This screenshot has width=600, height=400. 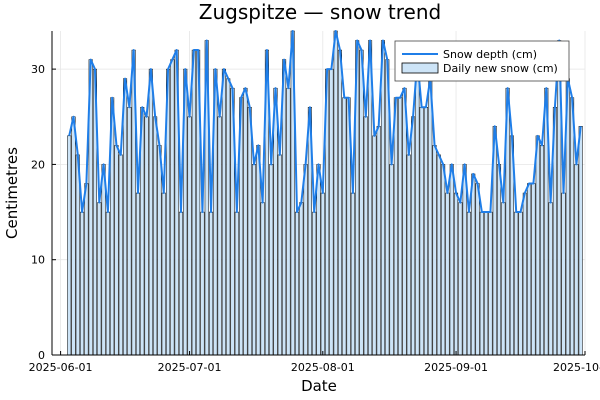 I want to click on y-tick-label: 10, so click(x=38, y=260).